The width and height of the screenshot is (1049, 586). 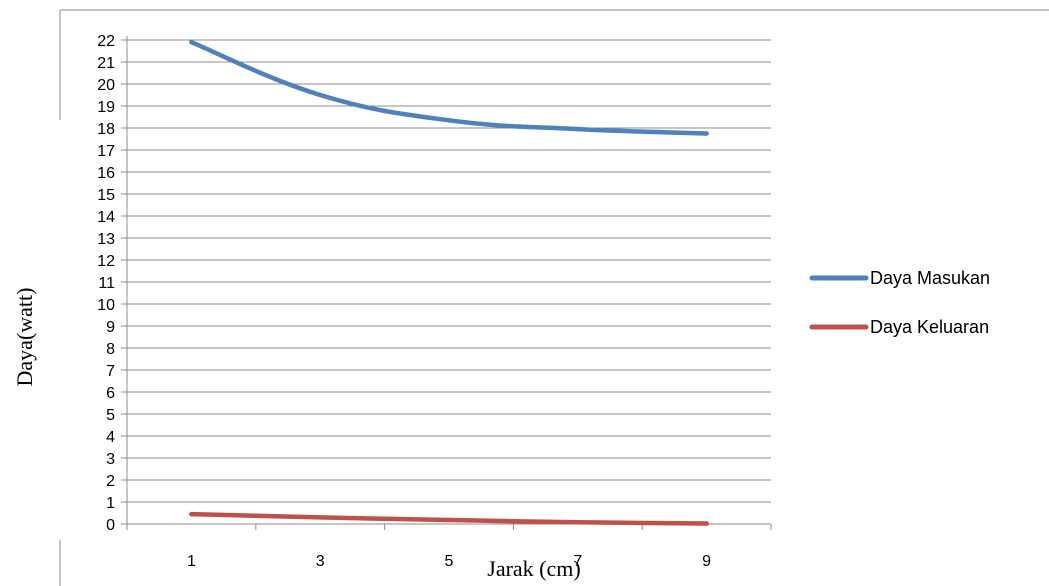 What do you see at coordinates (106, 41) in the screenshot?
I see `y-tick-label: 22` at bounding box center [106, 41].